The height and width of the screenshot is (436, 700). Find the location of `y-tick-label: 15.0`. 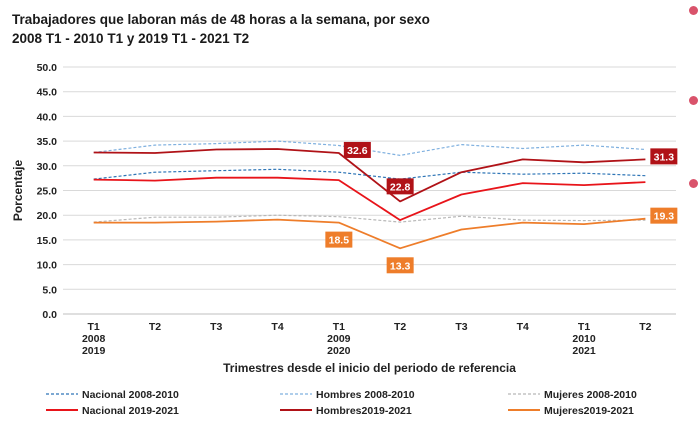

y-tick-label: 15.0 is located at coordinates (47, 241).